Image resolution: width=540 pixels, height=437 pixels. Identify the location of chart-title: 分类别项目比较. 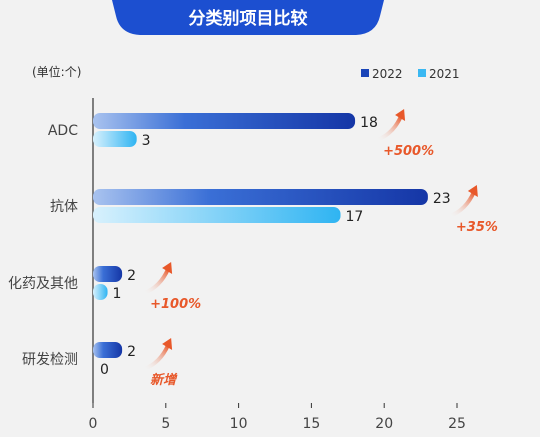
(248, 18).